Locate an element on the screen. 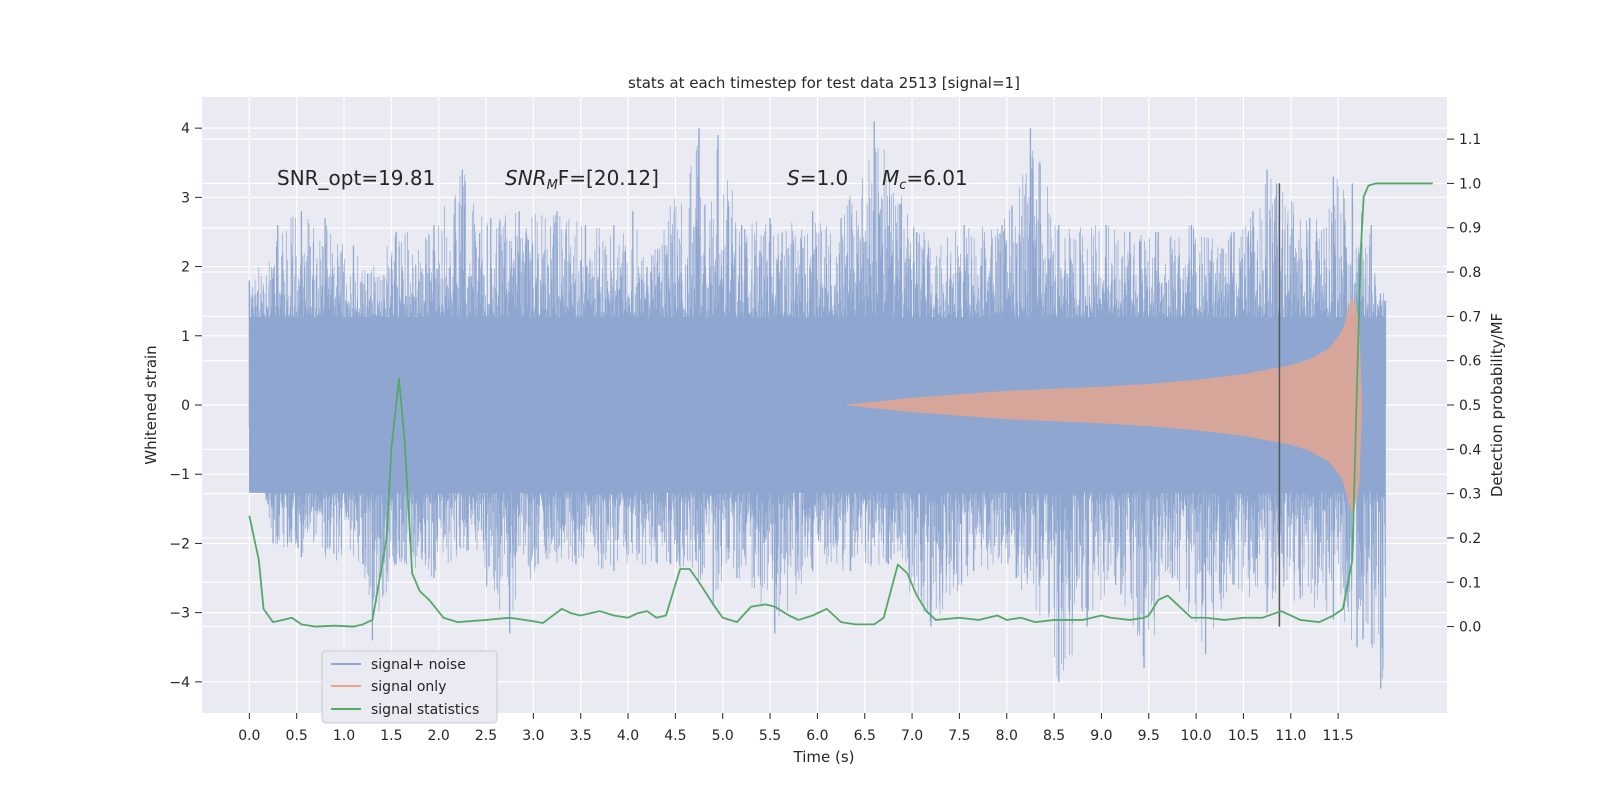 Image resolution: width=1600 pixels, height=800 pixels. y-right-tick-label: 0.1 is located at coordinates (1470, 583).